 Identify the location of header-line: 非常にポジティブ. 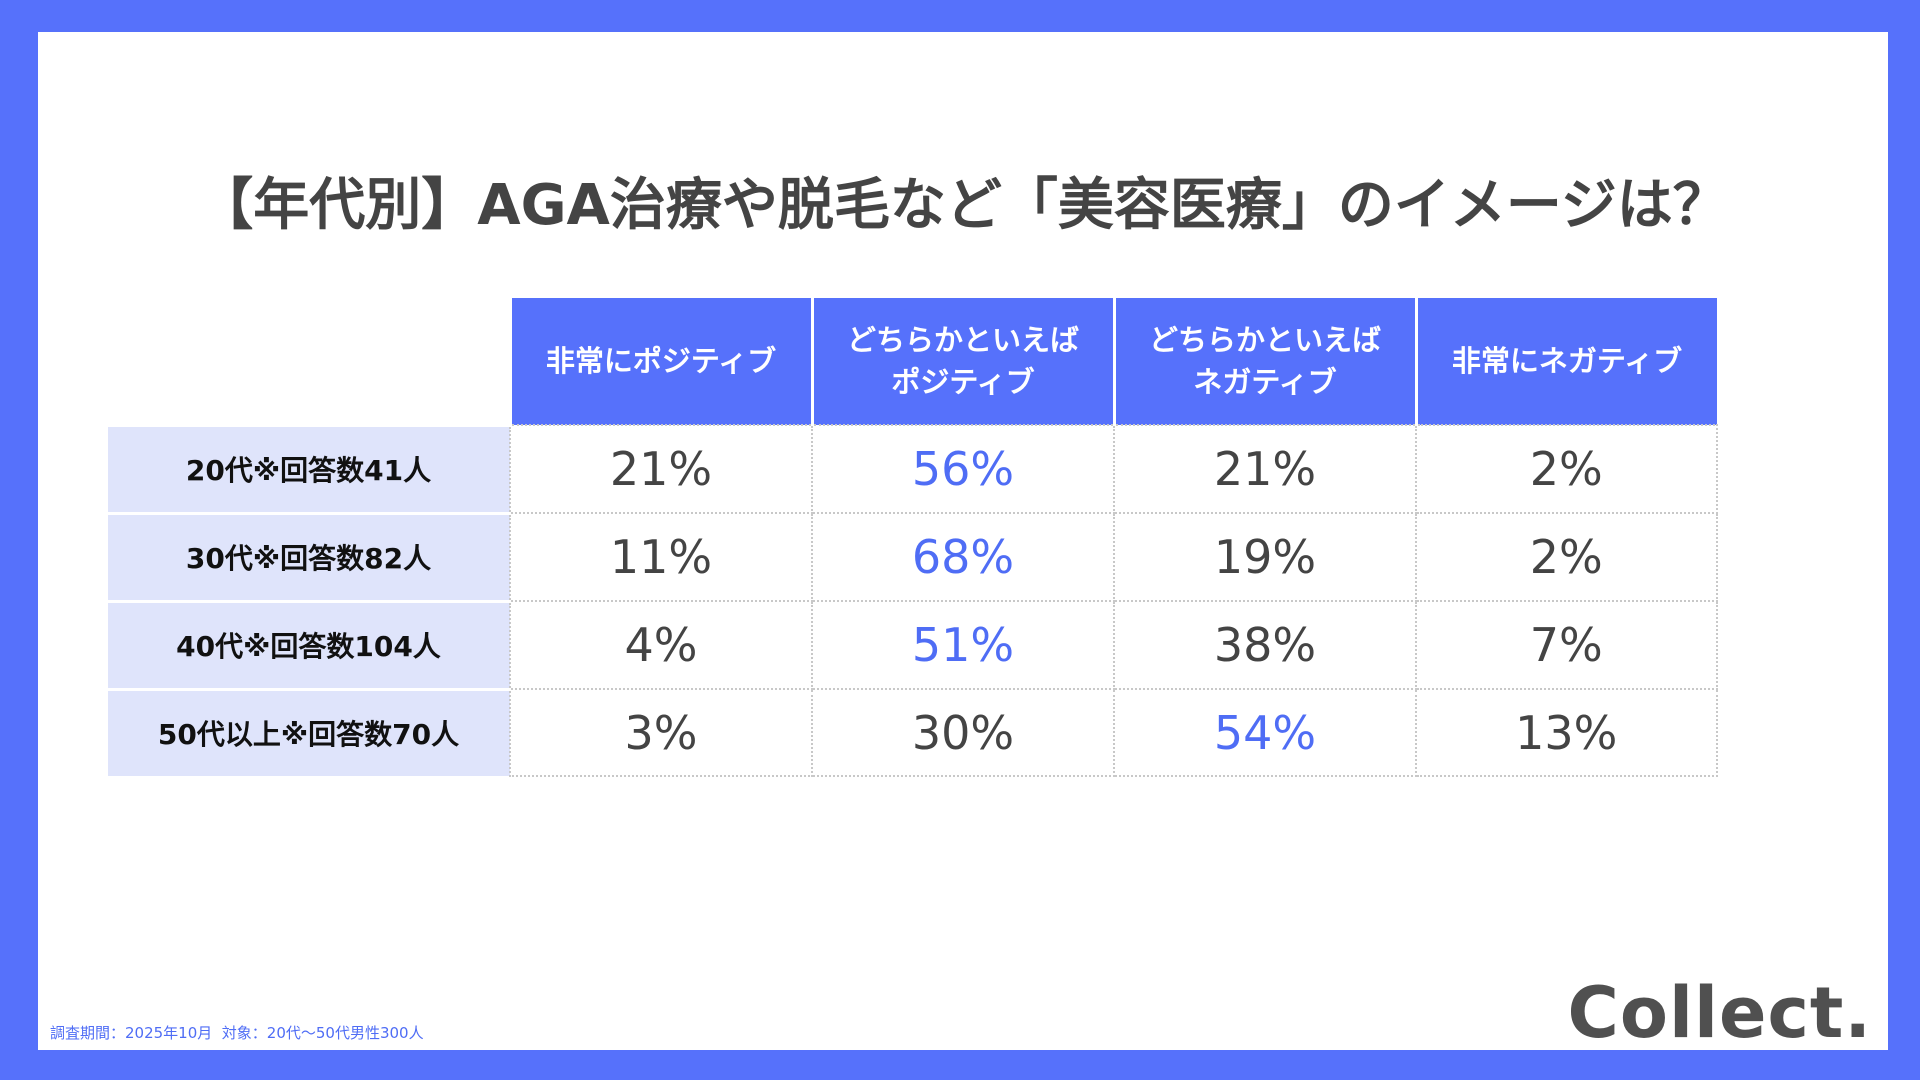
(661, 360).